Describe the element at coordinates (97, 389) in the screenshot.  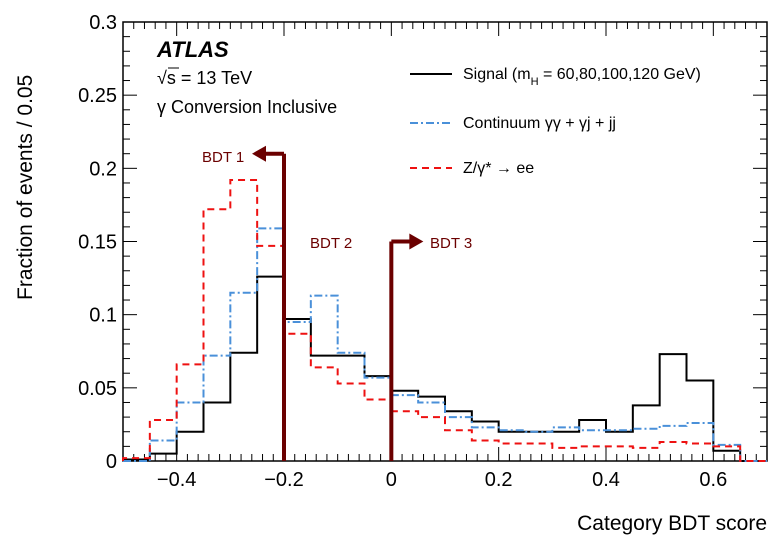
I see `y-tick-label: 0.05` at that location.